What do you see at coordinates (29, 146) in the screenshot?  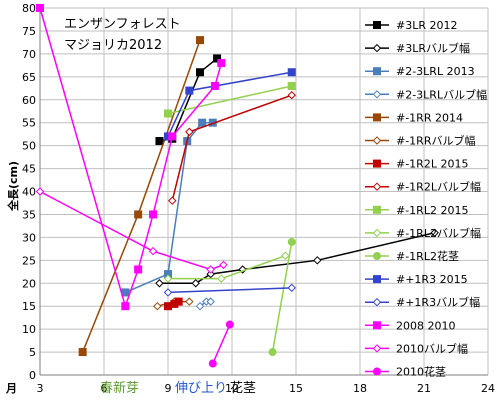 I see `y-tick-label: 50` at bounding box center [29, 146].